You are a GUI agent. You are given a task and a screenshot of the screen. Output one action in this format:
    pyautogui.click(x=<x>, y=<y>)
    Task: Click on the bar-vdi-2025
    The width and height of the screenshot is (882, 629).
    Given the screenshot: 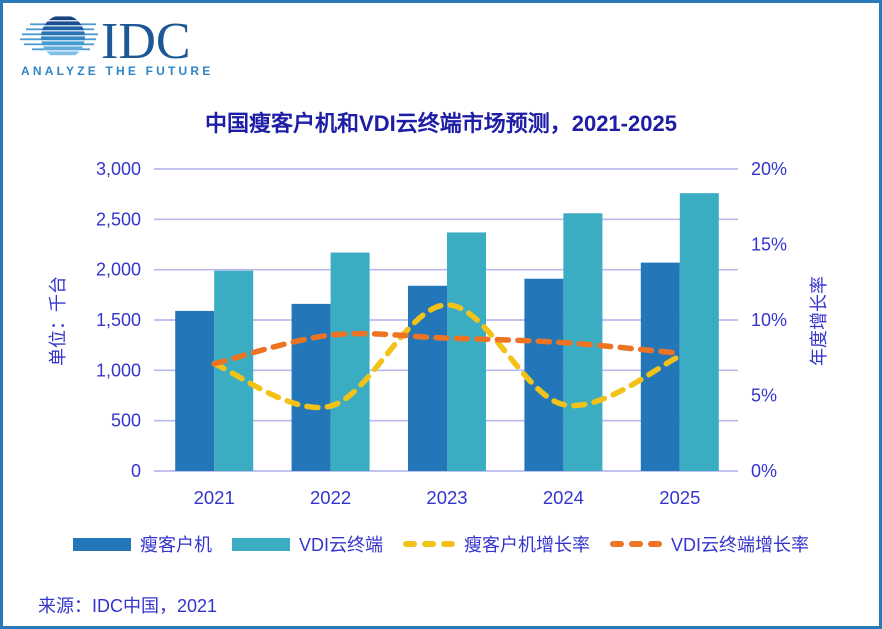 What is the action you would take?
    pyautogui.click(x=699, y=332)
    